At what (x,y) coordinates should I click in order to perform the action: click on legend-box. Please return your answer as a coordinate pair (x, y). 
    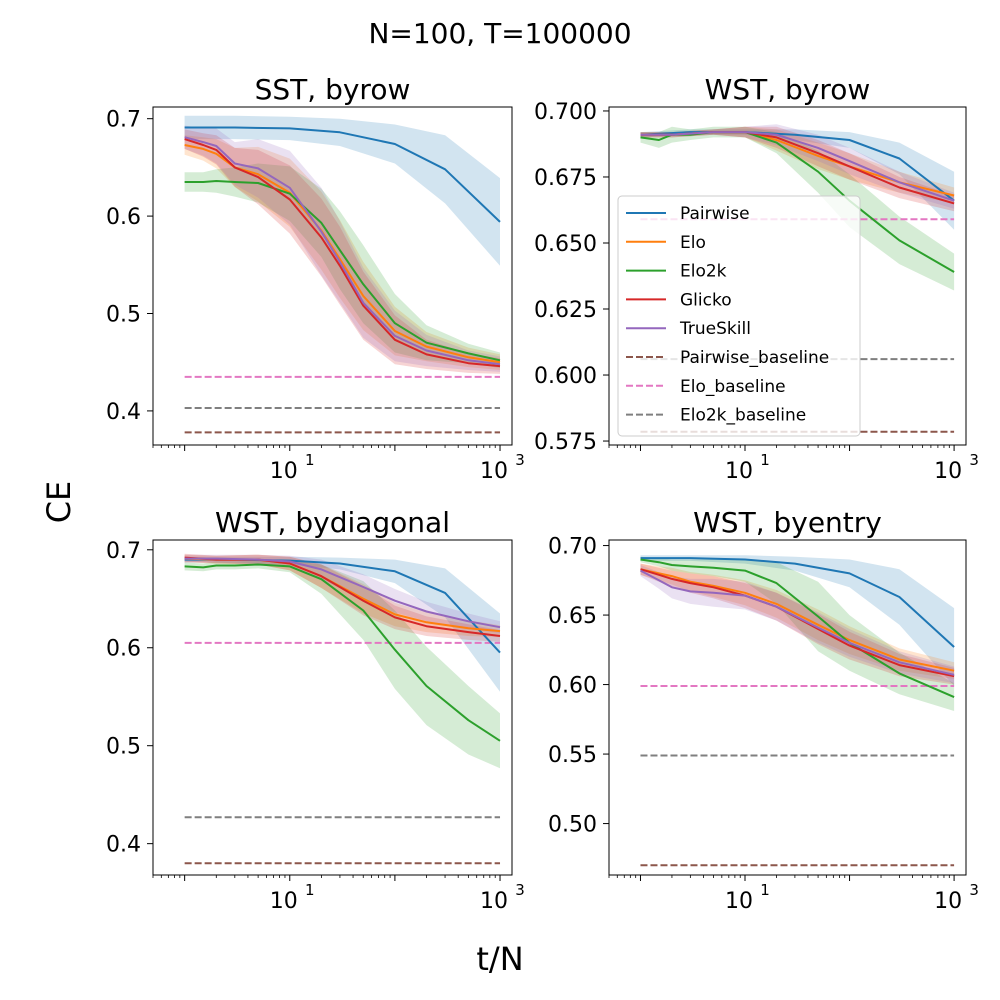
    Looking at the image, I should click on (739, 316).